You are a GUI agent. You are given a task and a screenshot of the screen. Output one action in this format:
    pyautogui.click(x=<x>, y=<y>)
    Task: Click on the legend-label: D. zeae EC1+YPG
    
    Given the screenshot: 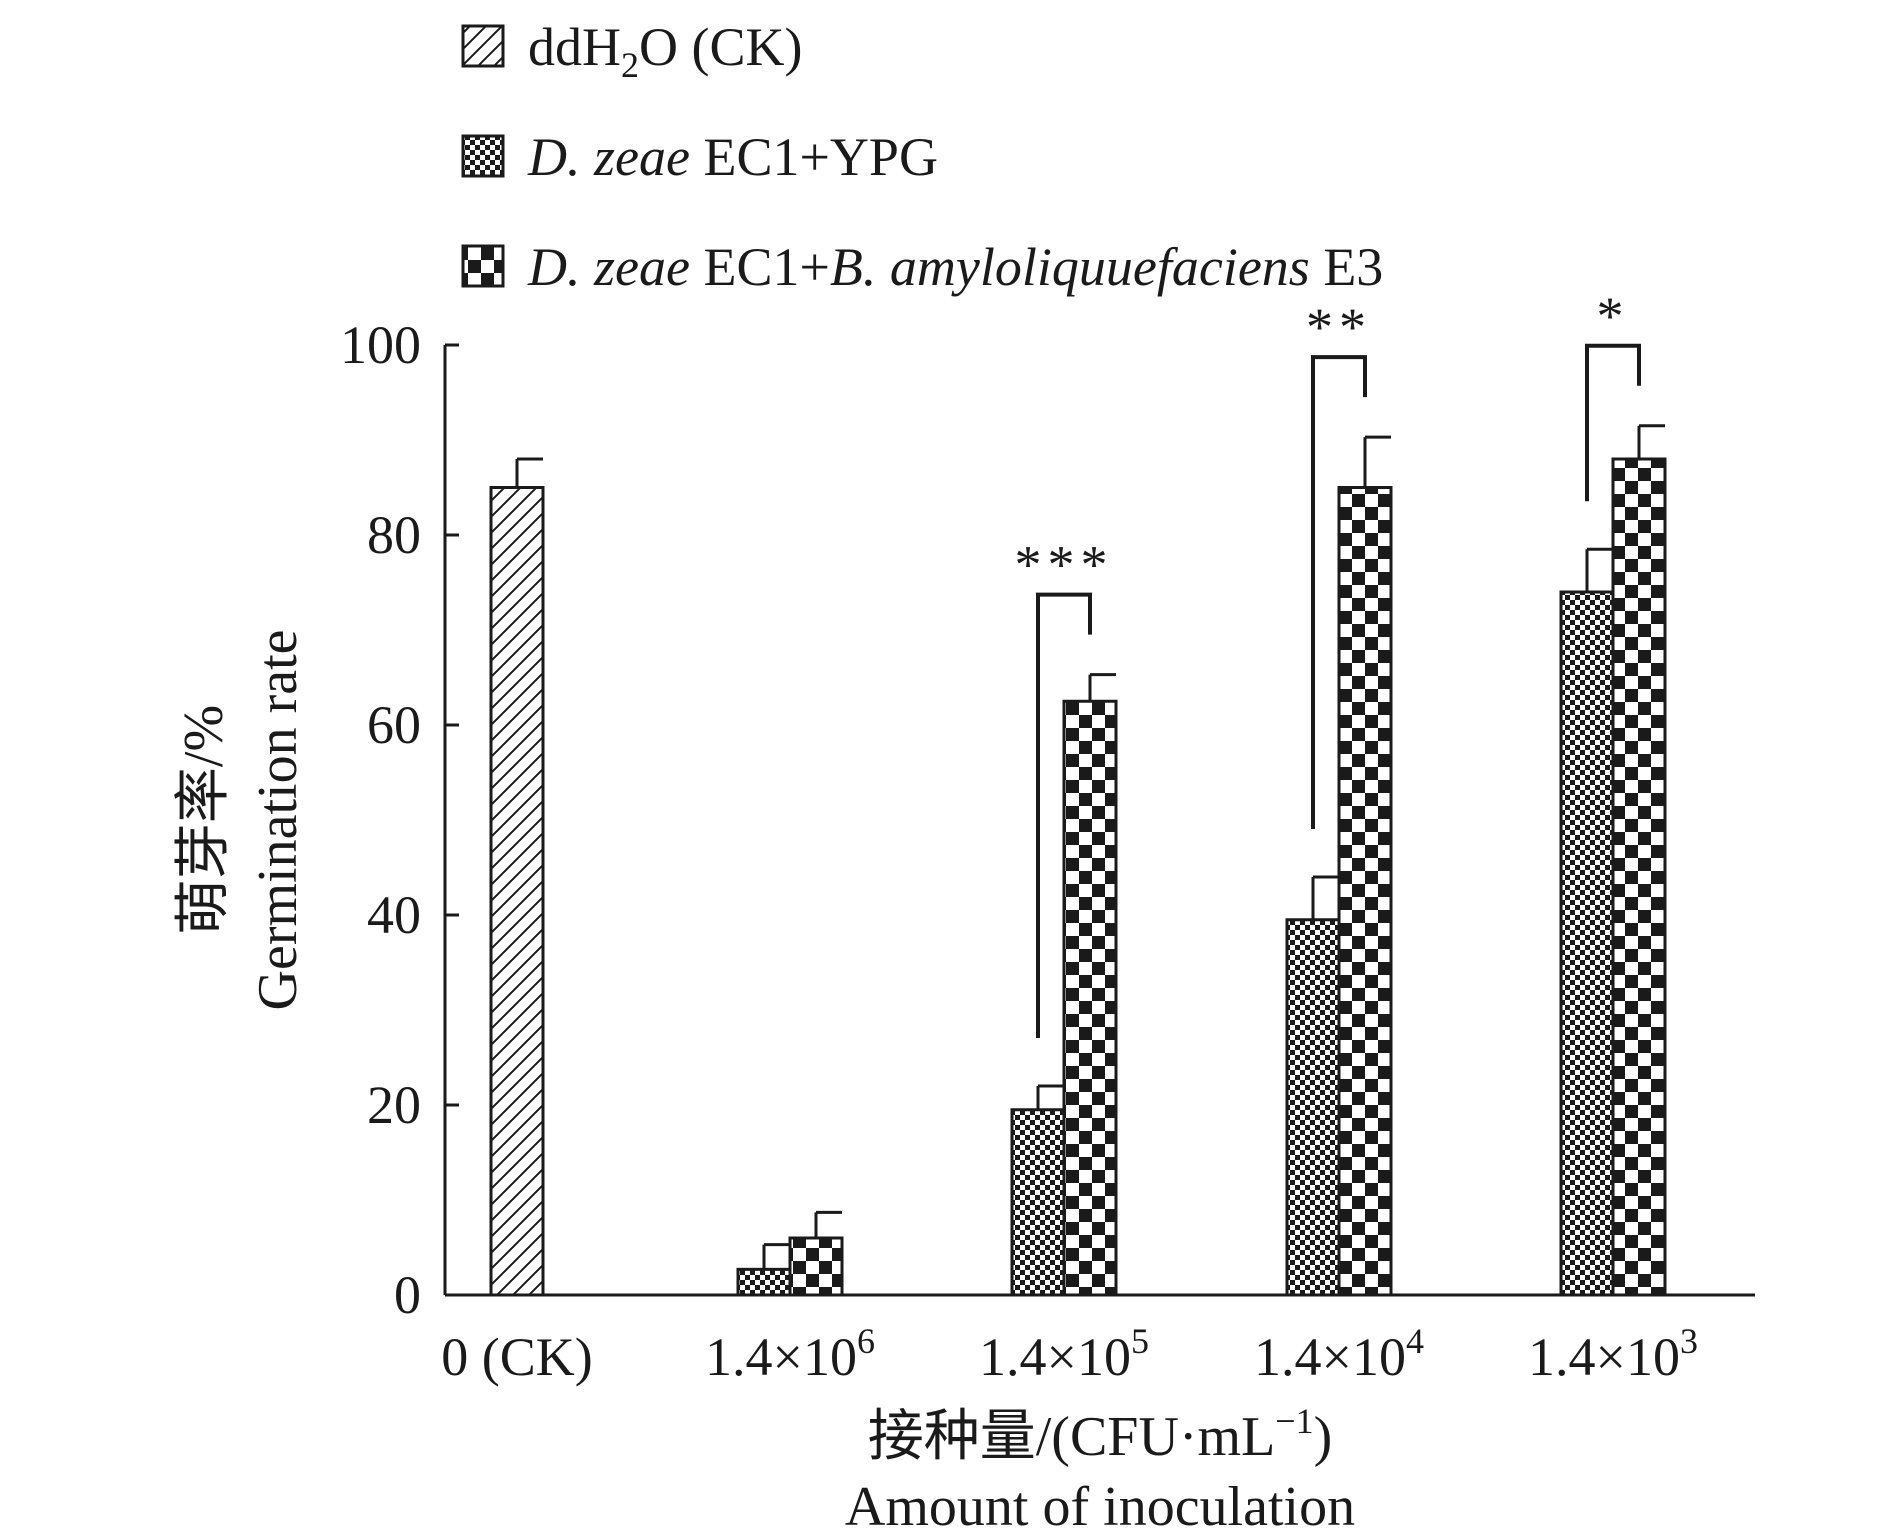 What is the action you would take?
    pyautogui.click(x=732, y=157)
    